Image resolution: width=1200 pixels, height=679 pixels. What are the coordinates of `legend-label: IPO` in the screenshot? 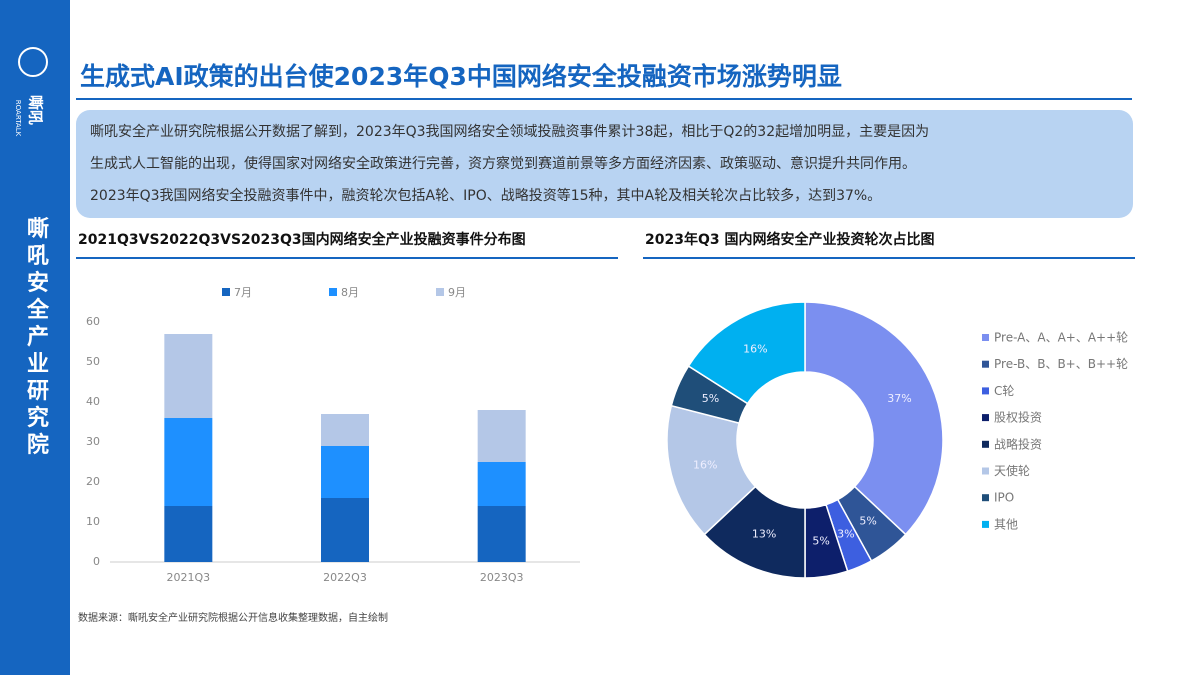 It's located at (1004, 498).